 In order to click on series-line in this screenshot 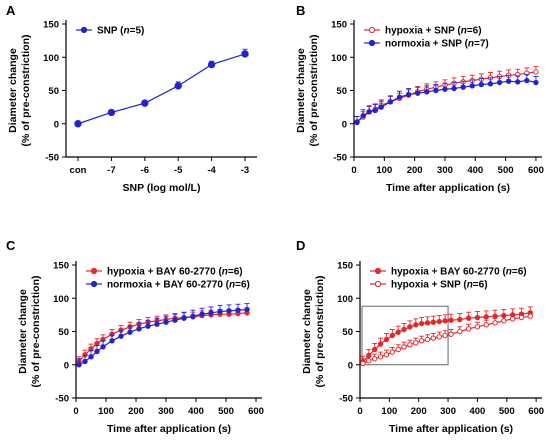, I will do `click(161, 89)`.